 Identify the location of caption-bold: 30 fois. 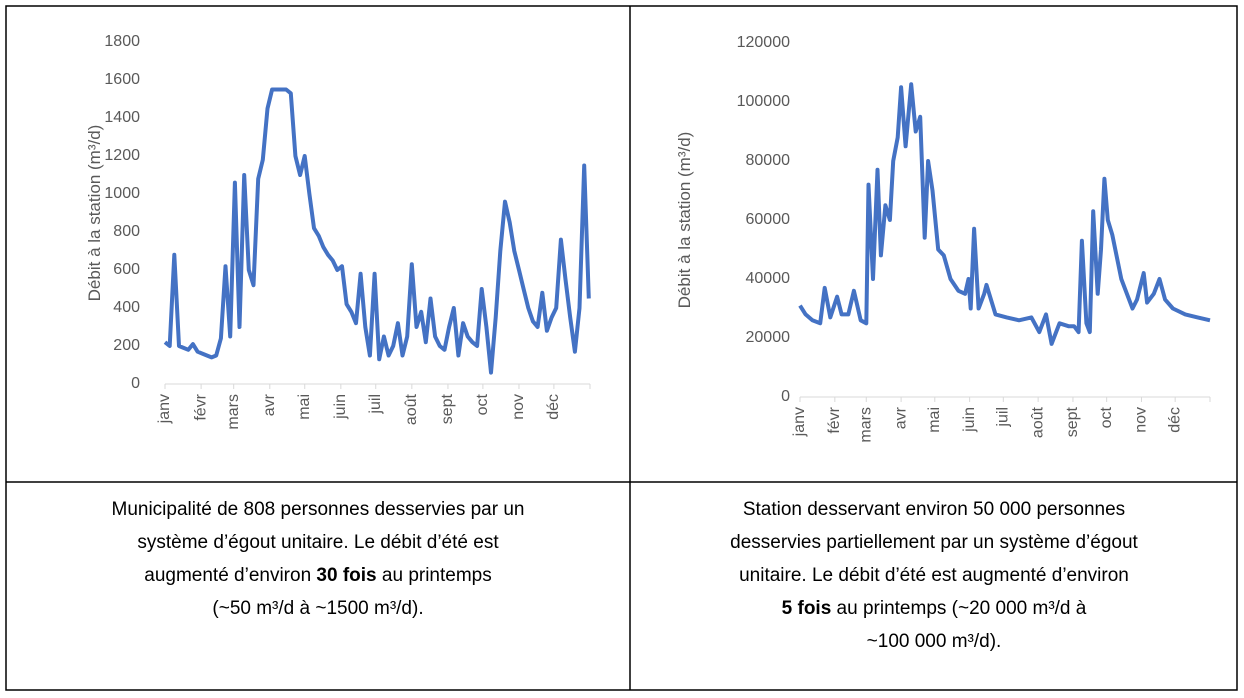
(346, 575).